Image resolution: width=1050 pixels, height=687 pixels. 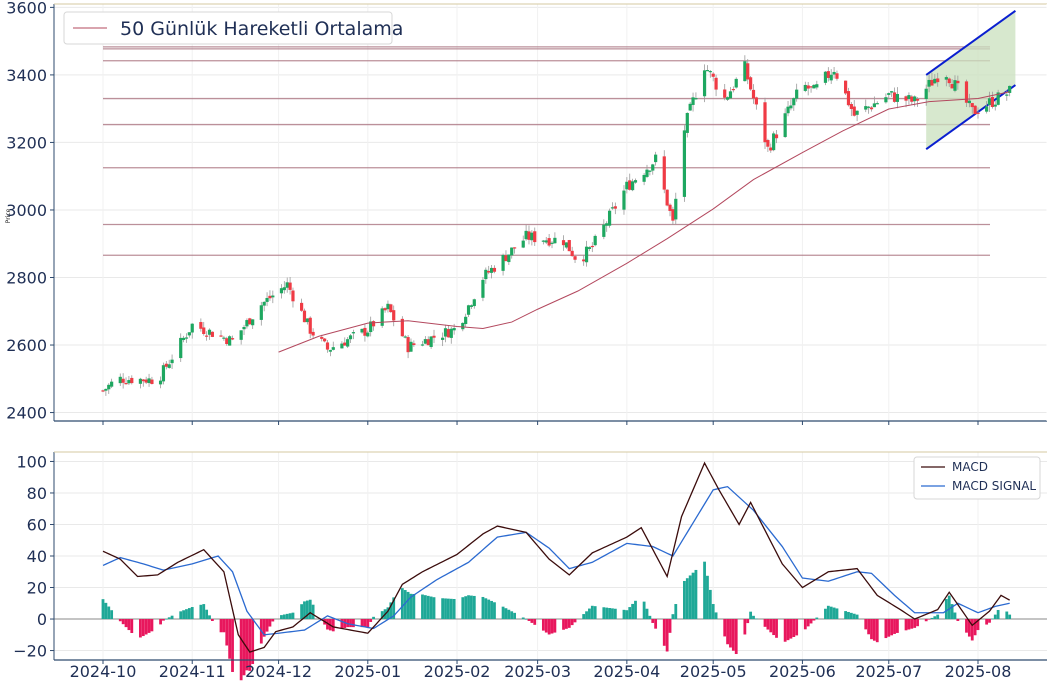 What do you see at coordinates (261, 29) in the screenshot?
I see `legend-label-ma: 50 Günlük Hareketli Ortalama` at bounding box center [261, 29].